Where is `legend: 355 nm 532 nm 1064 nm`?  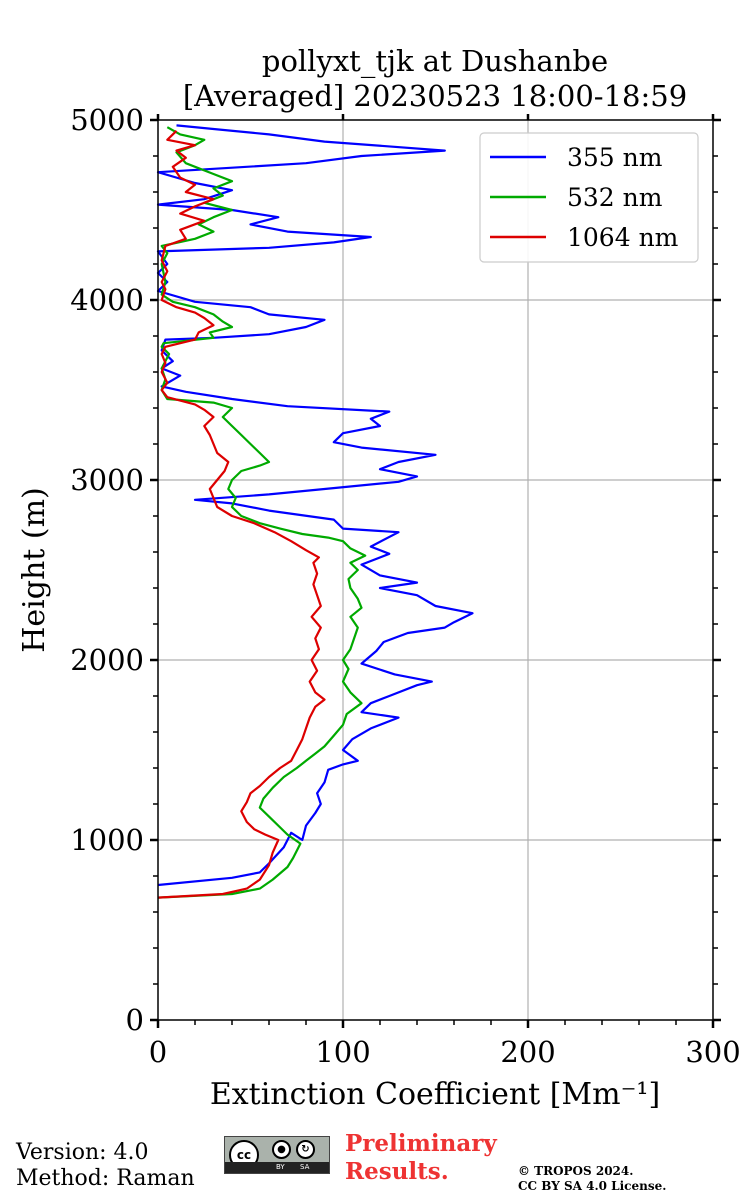
legend: 355 nm 532 nm 1064 nm is located at coordinates (589, 197).